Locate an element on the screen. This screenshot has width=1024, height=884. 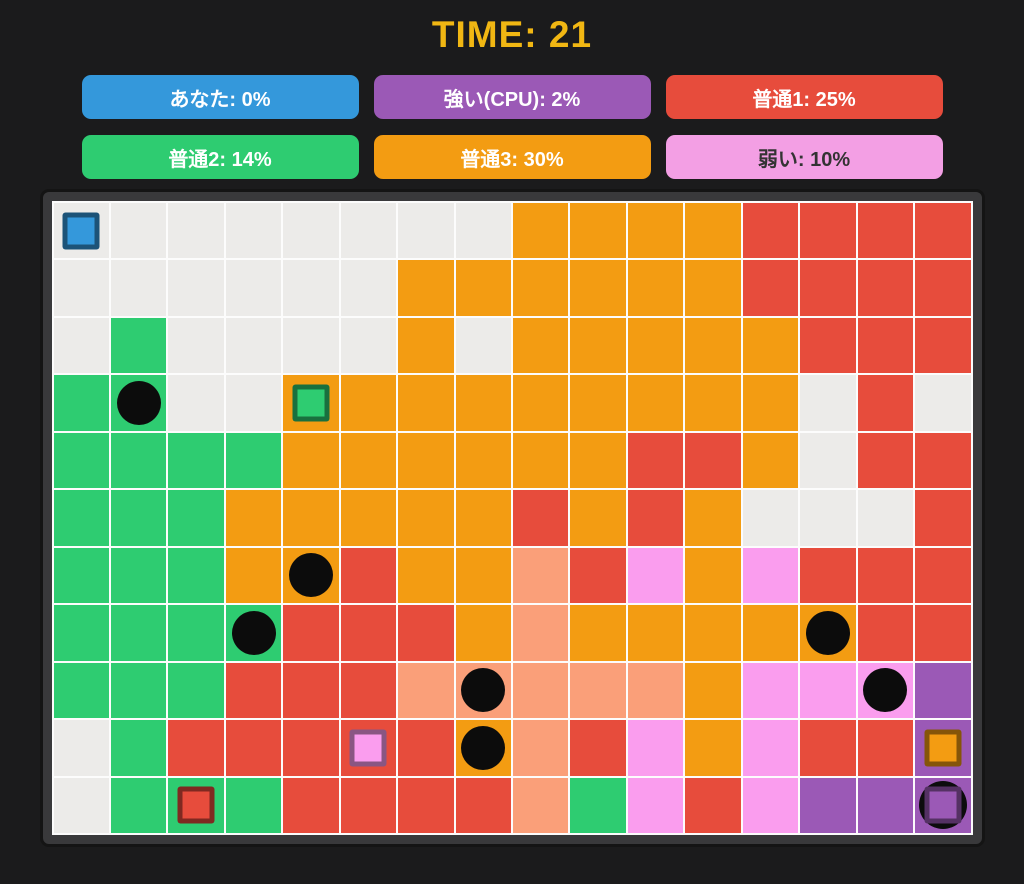
player-head-you is located at coordinates (81, 231).